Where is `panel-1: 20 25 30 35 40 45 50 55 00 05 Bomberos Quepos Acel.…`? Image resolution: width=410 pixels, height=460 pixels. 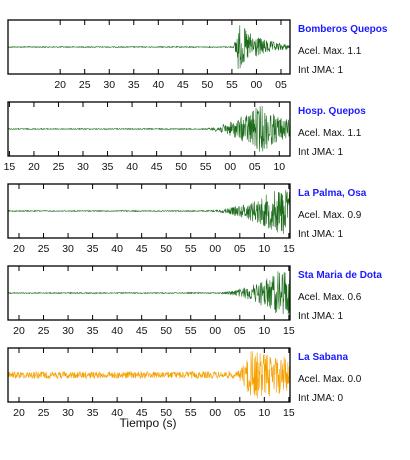 panel-1: 20 25 30 35 40 45 50 55 00 05 Bomberos Quepos Acel.… is located at coordinates (197, 55).